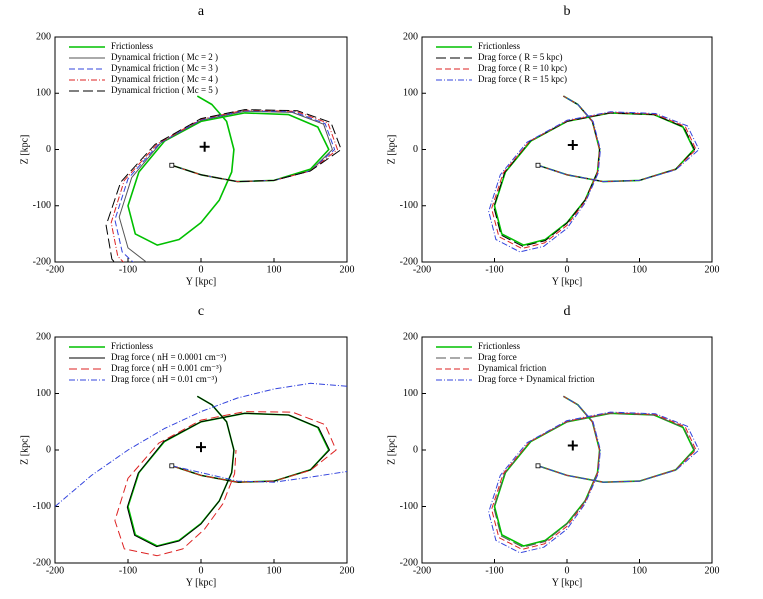 Image resolution: width=763 pixels, height=599 pixels. Describe the element at coordinates (522, 79) in the screenshot. I see `legend-label: Drag force ( R = 15 kpc)` at that location.